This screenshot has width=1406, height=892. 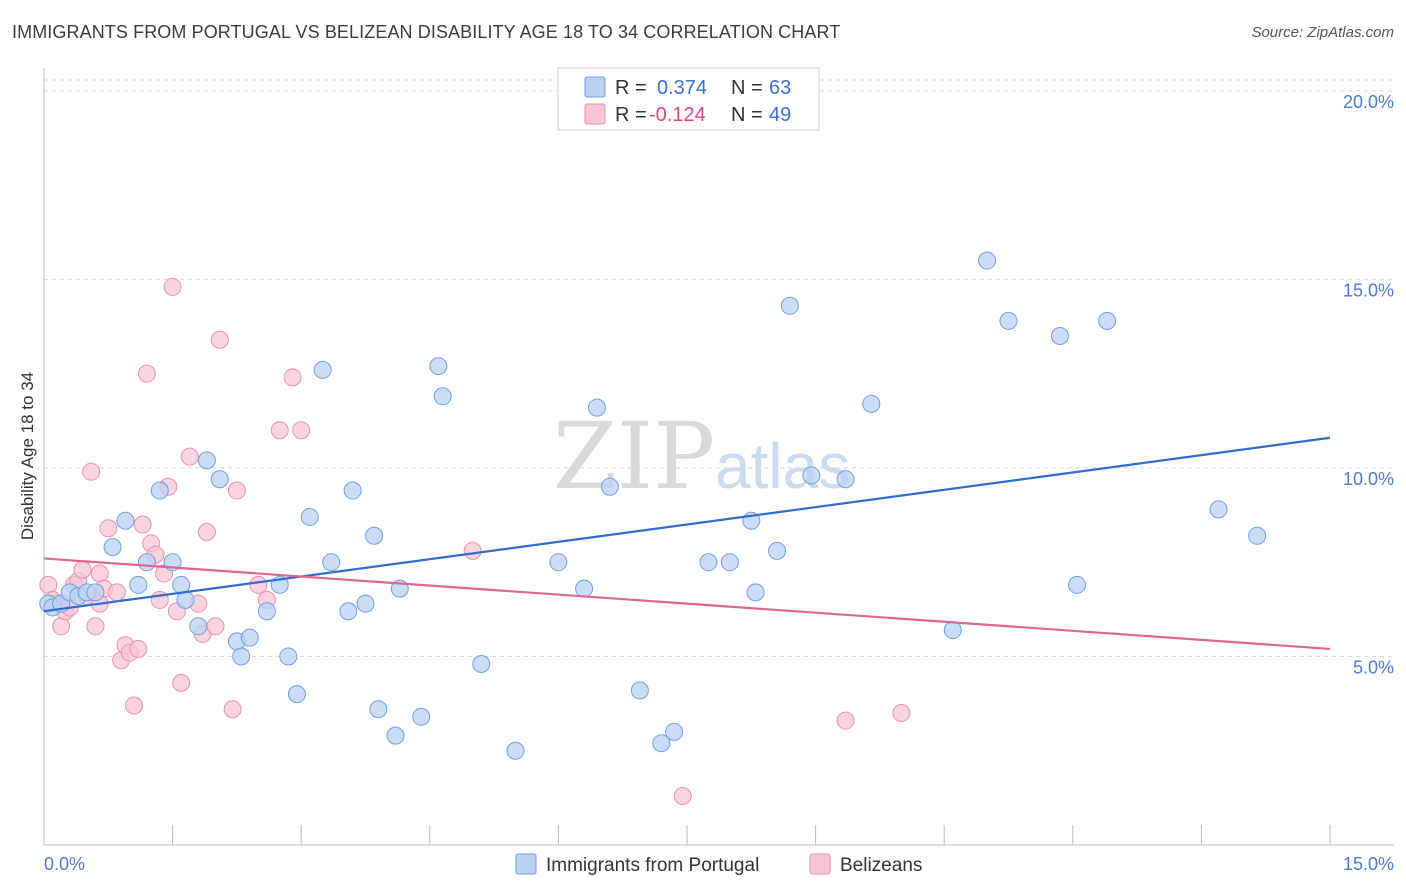 What do you see at coordinates (780, 88) in the screenshot?
I see `legend-n-value: 63` at bounding box center [780, 88].